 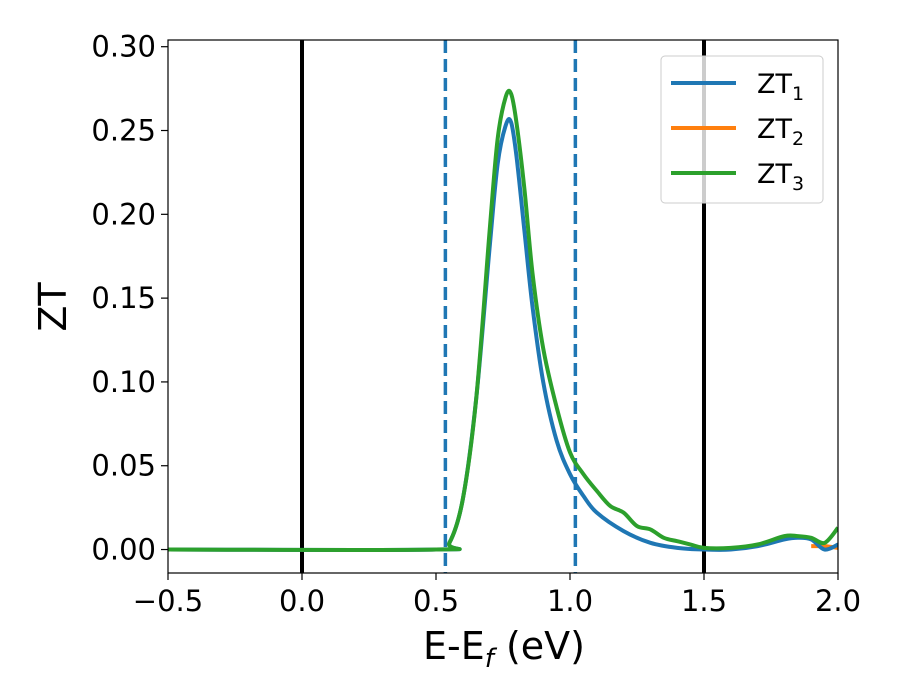 What do you see at coordinates (123, 214) in the screenshot?
I see `y-tick-label: 0.20` at bounding box center [123, 214].